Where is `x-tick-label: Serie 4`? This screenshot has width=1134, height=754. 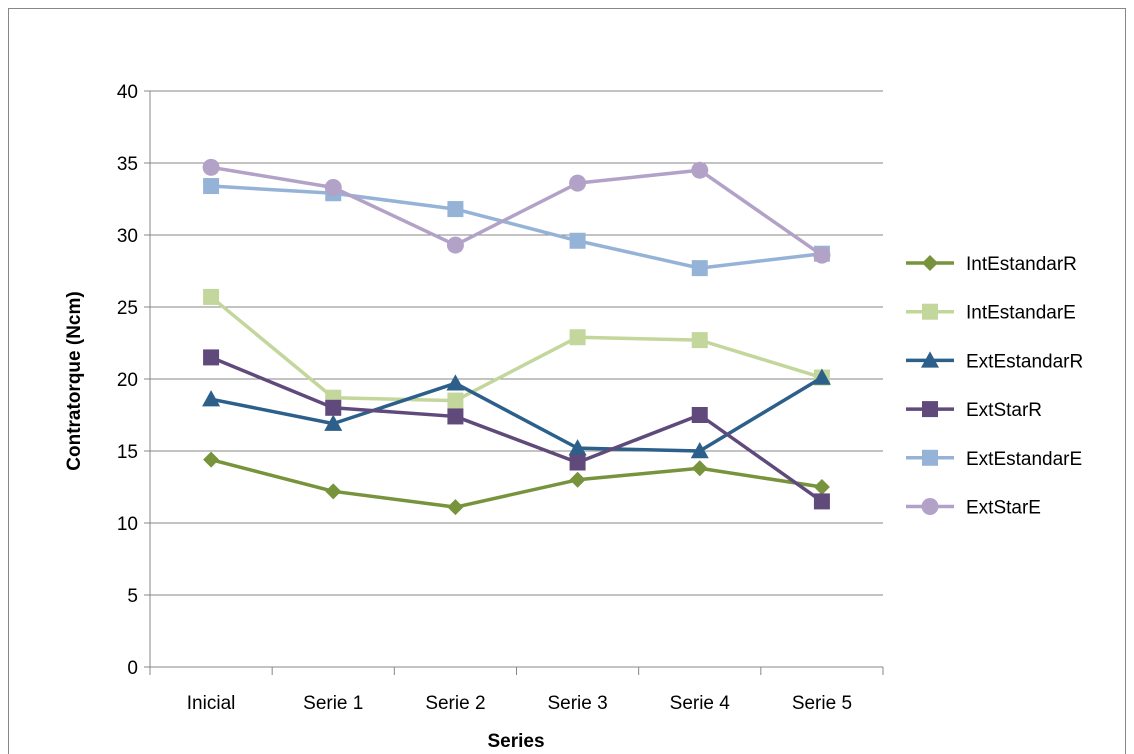 x-tick-label: Serie 4 is located at coordinates (700, 703).